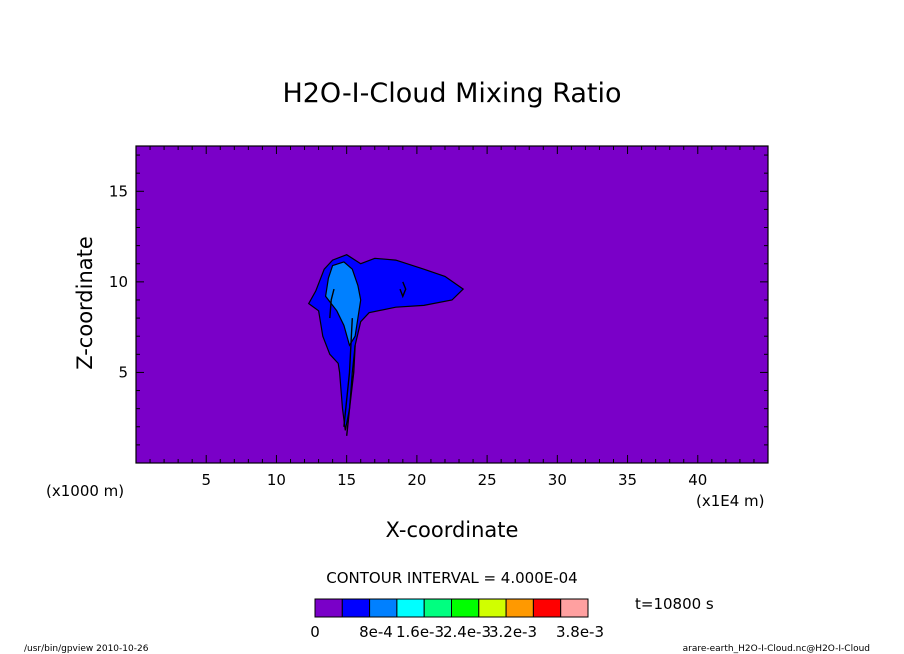 This screenshot has height=654, width=904. I want to click on y-axis-label: Z-coordinate, so click(85, 303).